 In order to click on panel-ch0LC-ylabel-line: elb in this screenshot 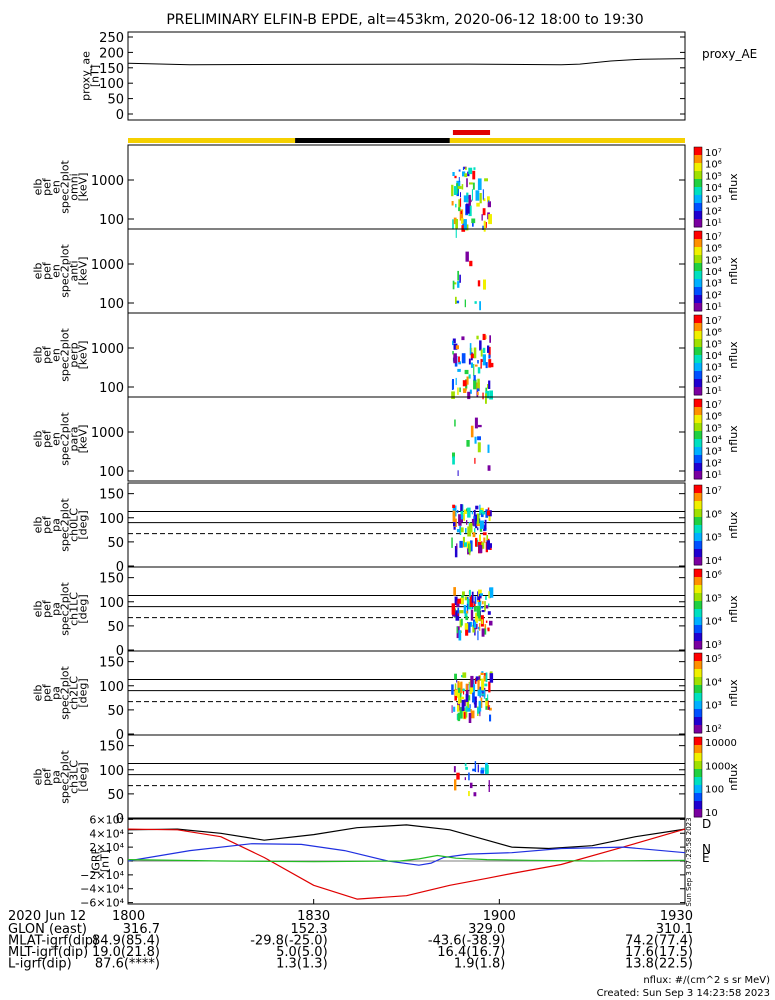, I will do `click(38, 525)`.